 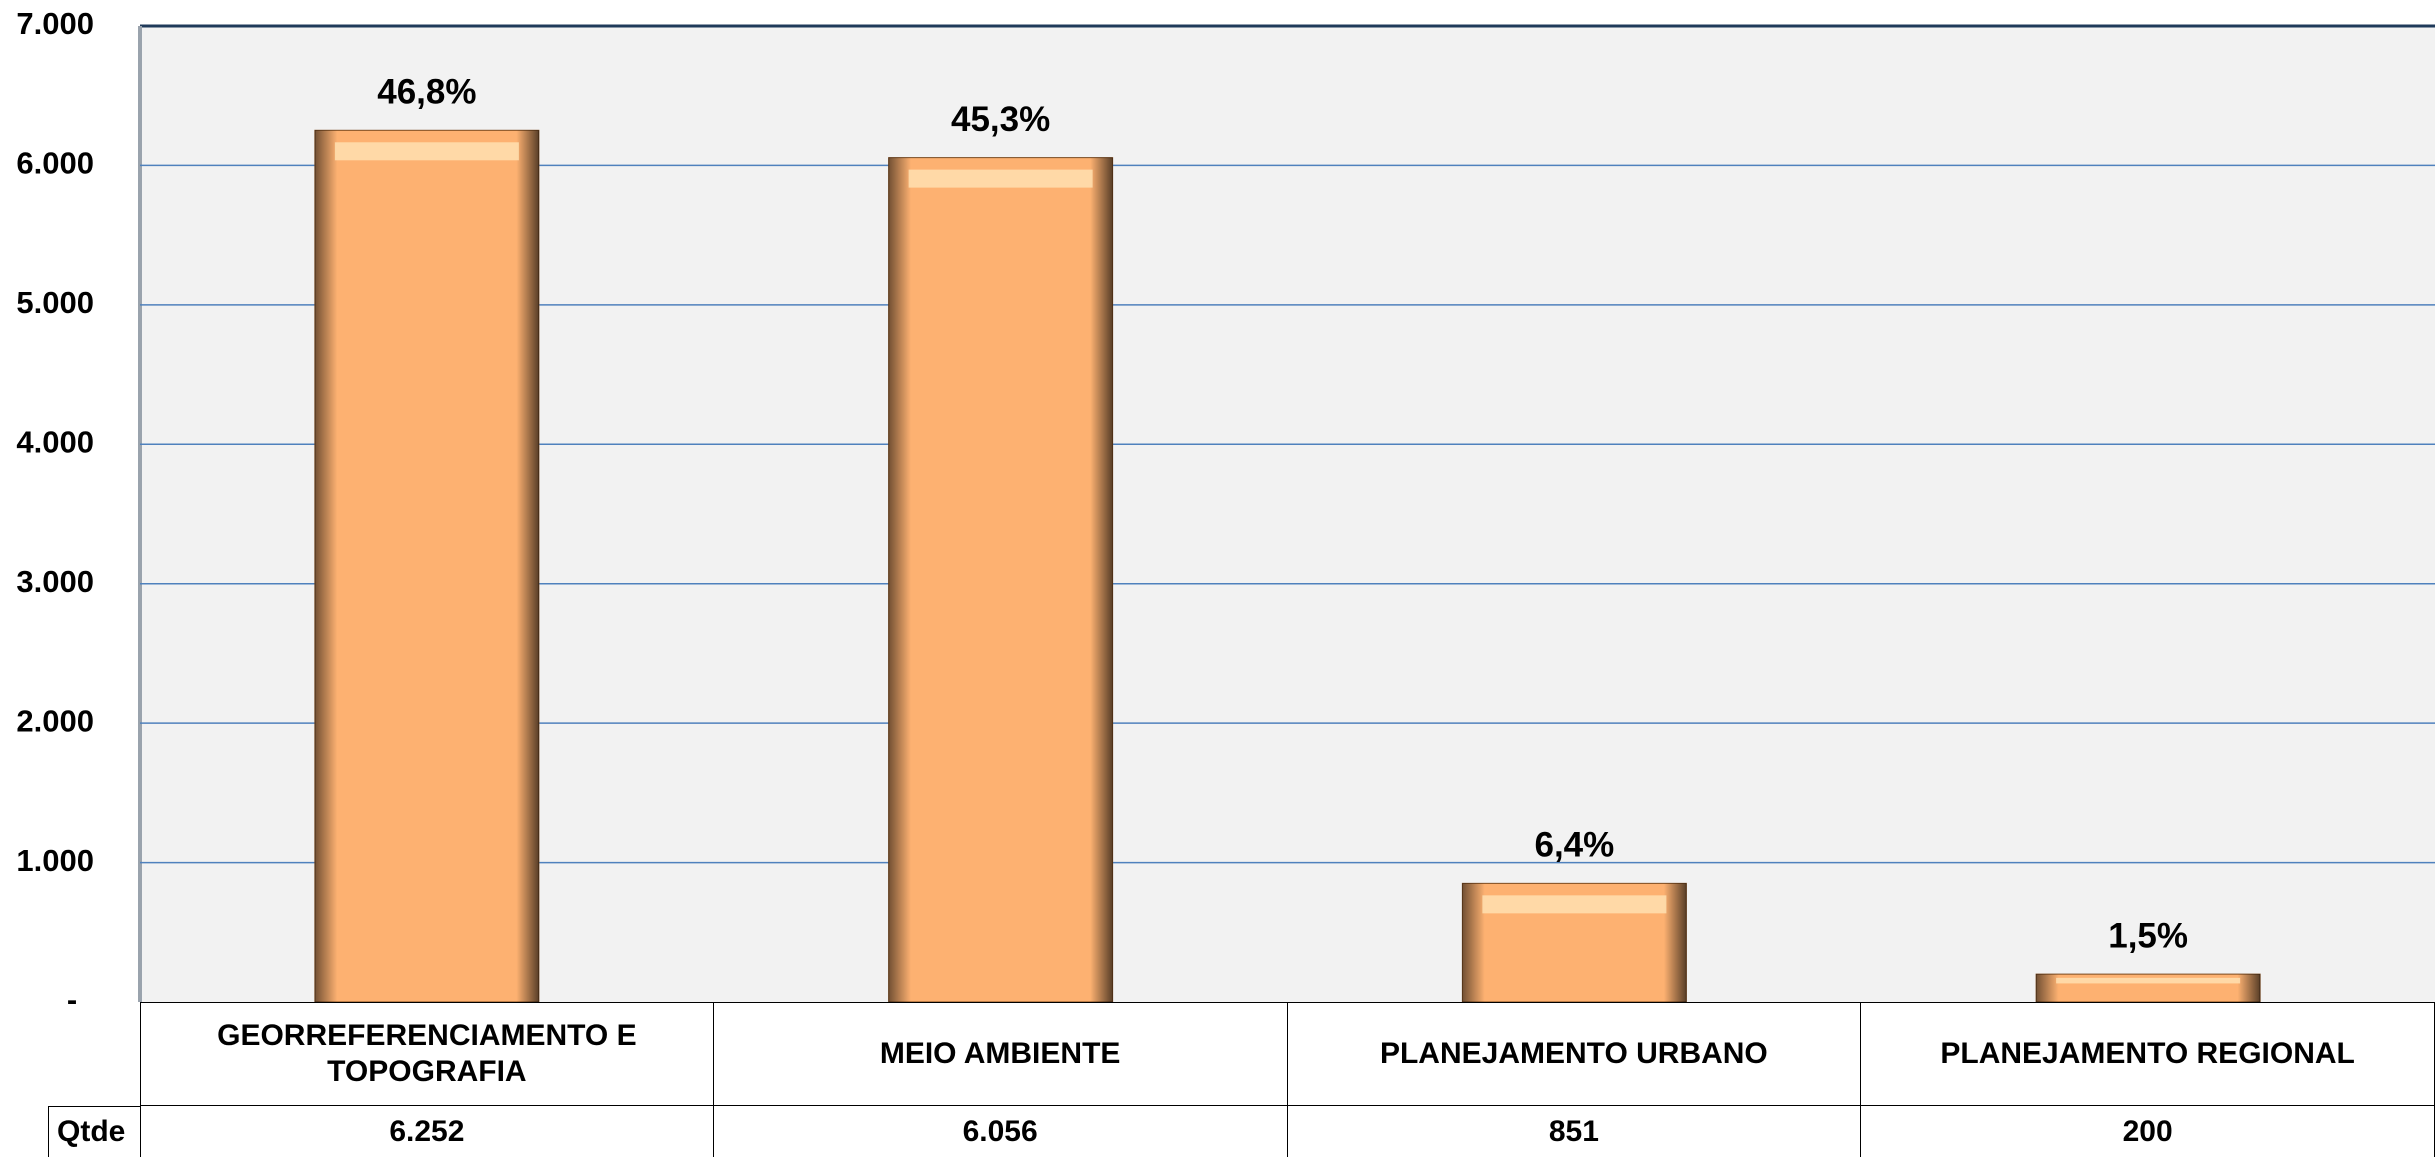 I want to click on category-cell: GEORREFERENCIAMENTO E TOPOGRAFIA, so click(x=427, y=1054).